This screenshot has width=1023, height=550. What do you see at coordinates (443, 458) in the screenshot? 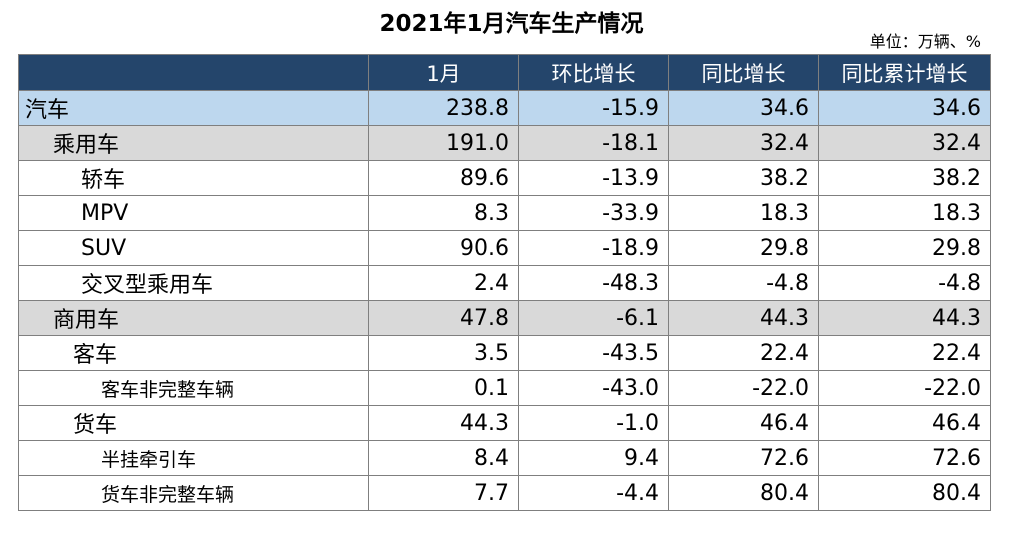
I see `january-value: 8.4` at bounding box center [443, 458].